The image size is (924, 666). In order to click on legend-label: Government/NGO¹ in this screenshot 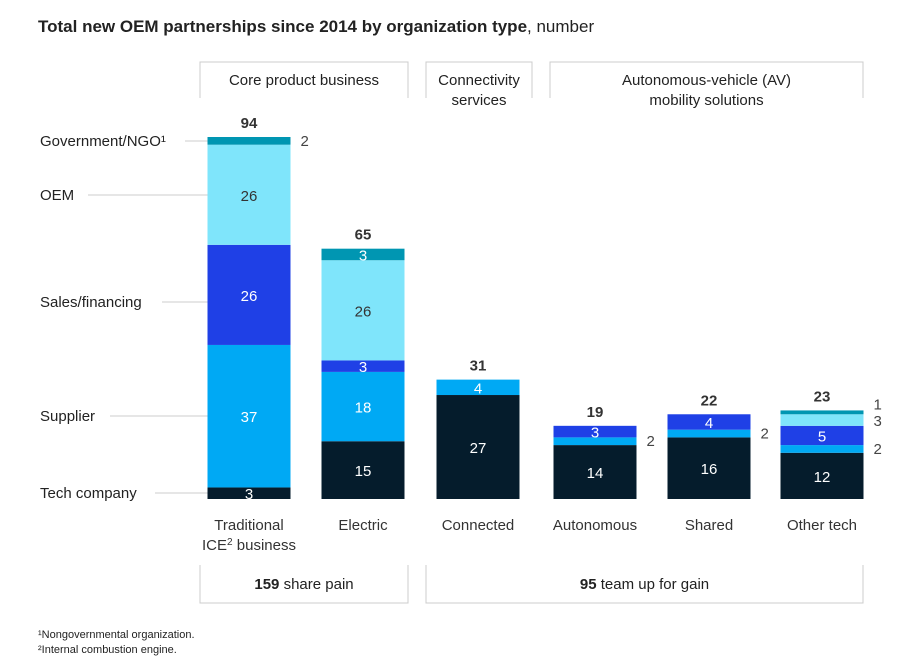, I will do `click(103, 141)`.